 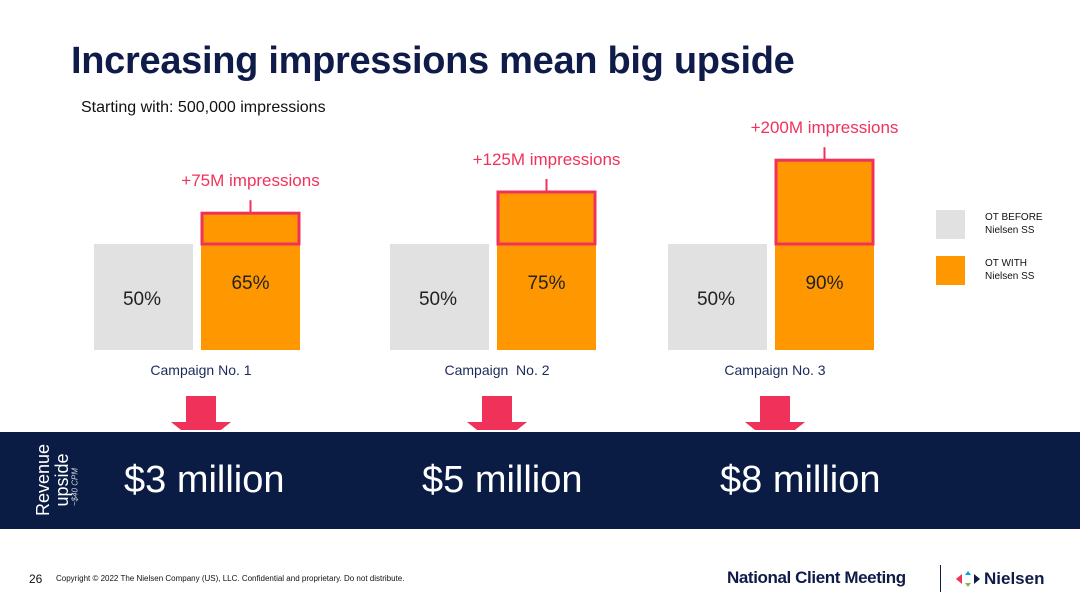 What do you see at coordinates (250, 283) in the screenshot?
I see `bar-with-label-1: 65%` at bounding box center [250, 283].